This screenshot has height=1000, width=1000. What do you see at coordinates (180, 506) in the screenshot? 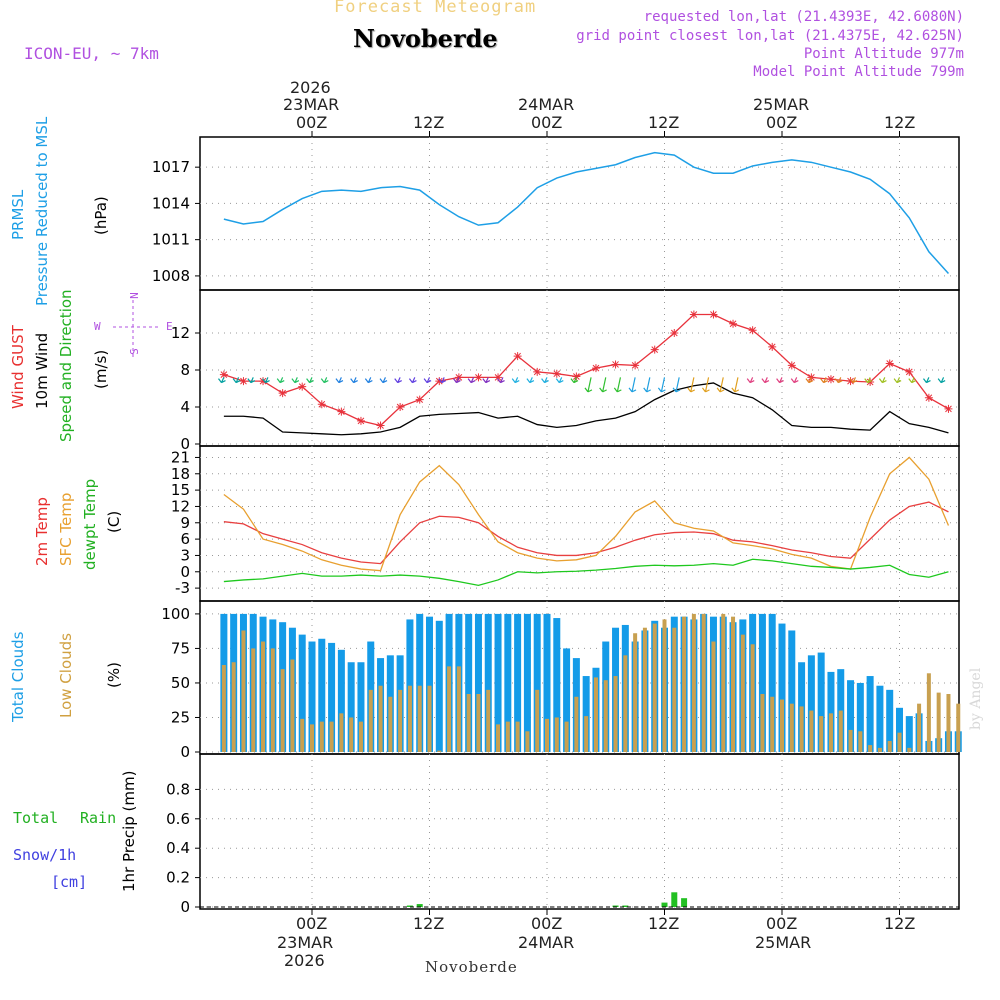
I see `y-tick-label: 12` at bounding box center [180, 506].